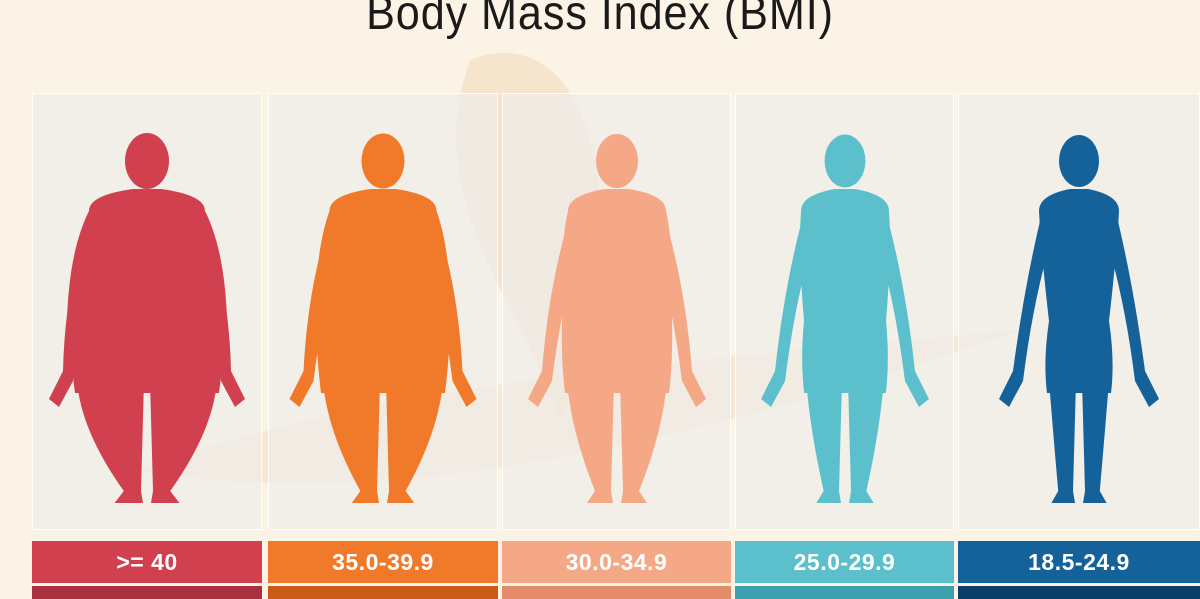 The image size is (1200, 599). Describe the element at coordinates (600, 20) in the screenshot. I see `page-title: Body Mass Index (BMI)` at that location.